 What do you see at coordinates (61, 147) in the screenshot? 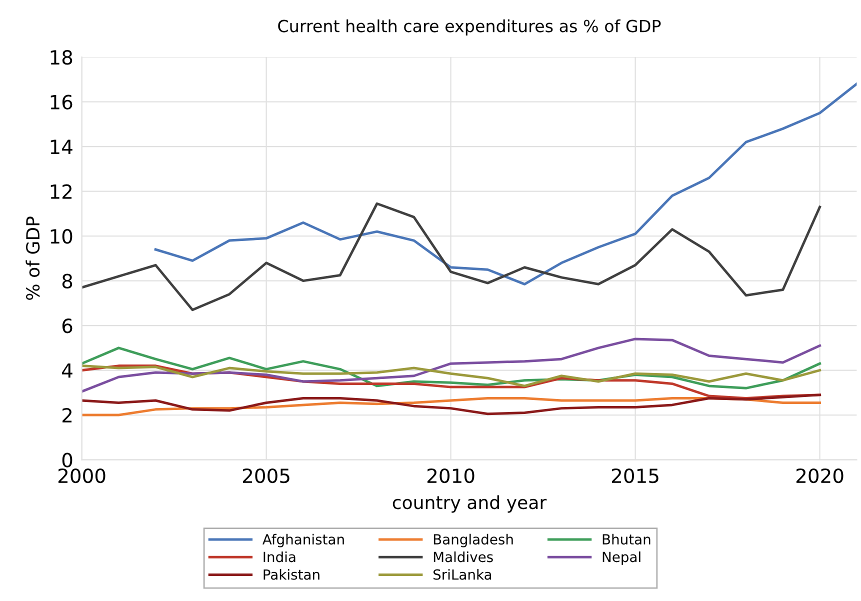
I see `y-tick-label: 14` at bounding box center [61, 147].